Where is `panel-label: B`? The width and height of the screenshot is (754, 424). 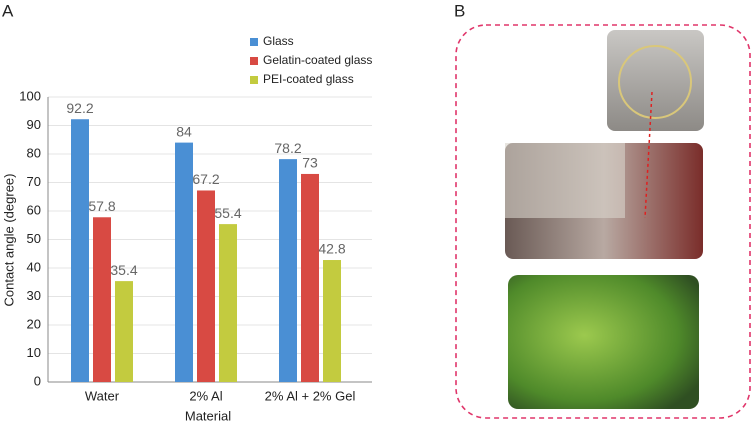 panel-label: B is located at coordinates (459, 10).